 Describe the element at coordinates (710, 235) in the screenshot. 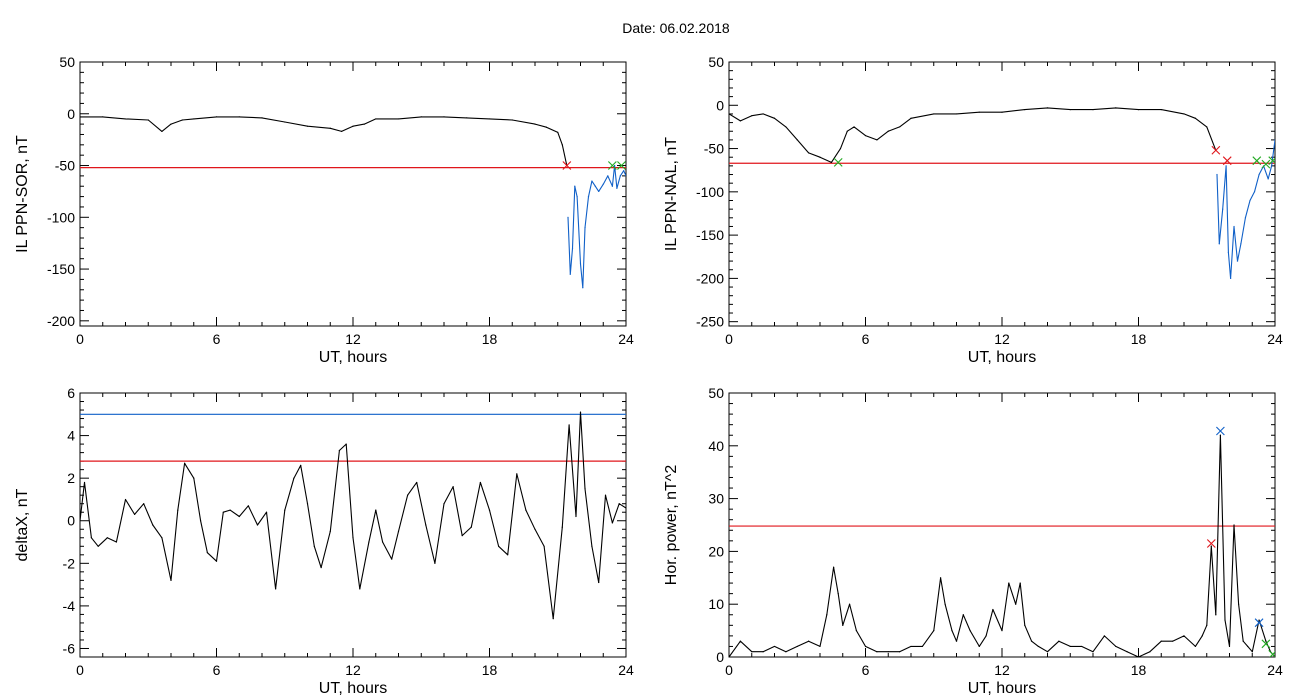

I see `y-tick-label: -150` at that location.